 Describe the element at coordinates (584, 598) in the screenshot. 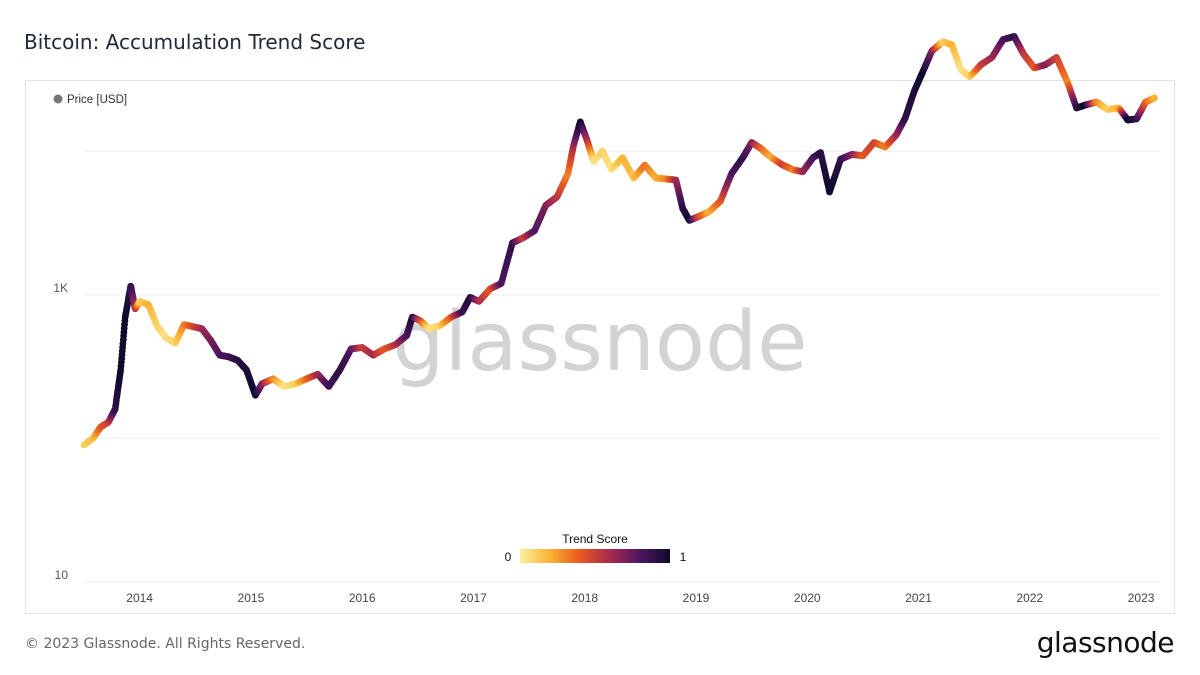

I see `x-tick-label: 2018` at that location.